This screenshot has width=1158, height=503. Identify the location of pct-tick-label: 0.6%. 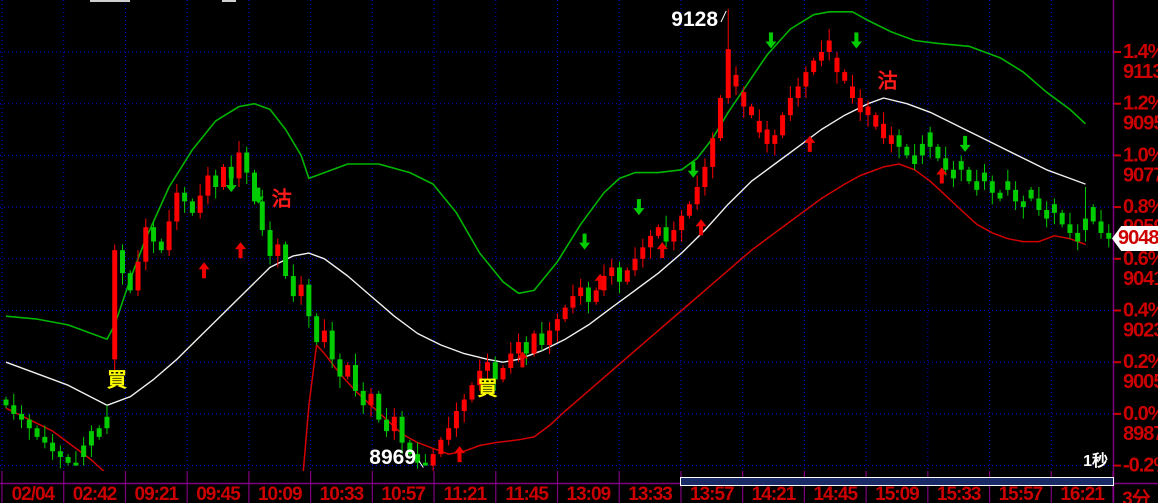
(1140, 259).